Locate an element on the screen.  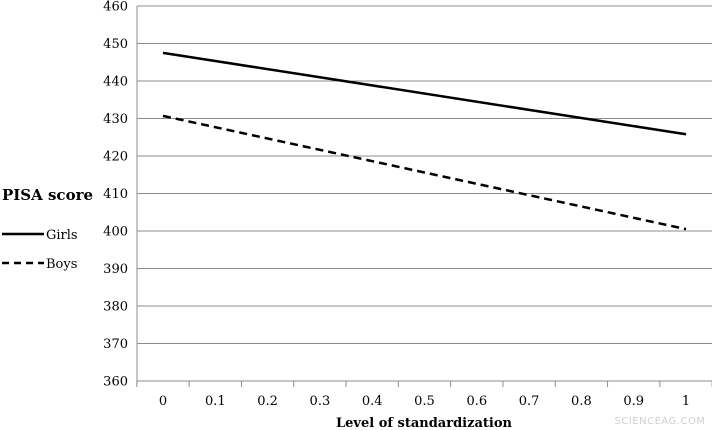
y-tick-label-430: 430 is located at coordinates (115, 119).